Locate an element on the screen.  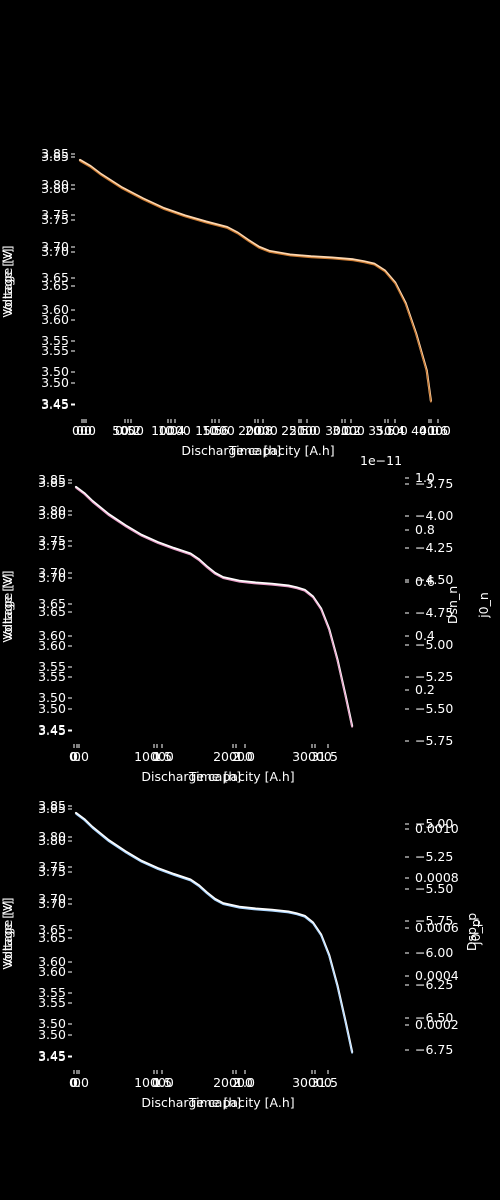
x-tick-label: 0.6 is located at coordinates (219, 430).